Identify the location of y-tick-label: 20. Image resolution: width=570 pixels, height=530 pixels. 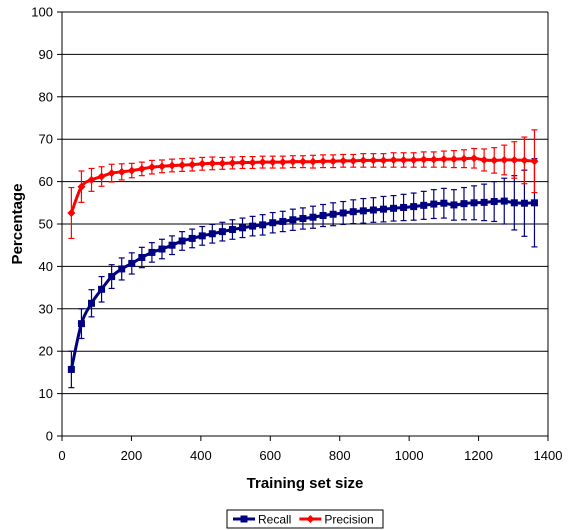
(46, 351).